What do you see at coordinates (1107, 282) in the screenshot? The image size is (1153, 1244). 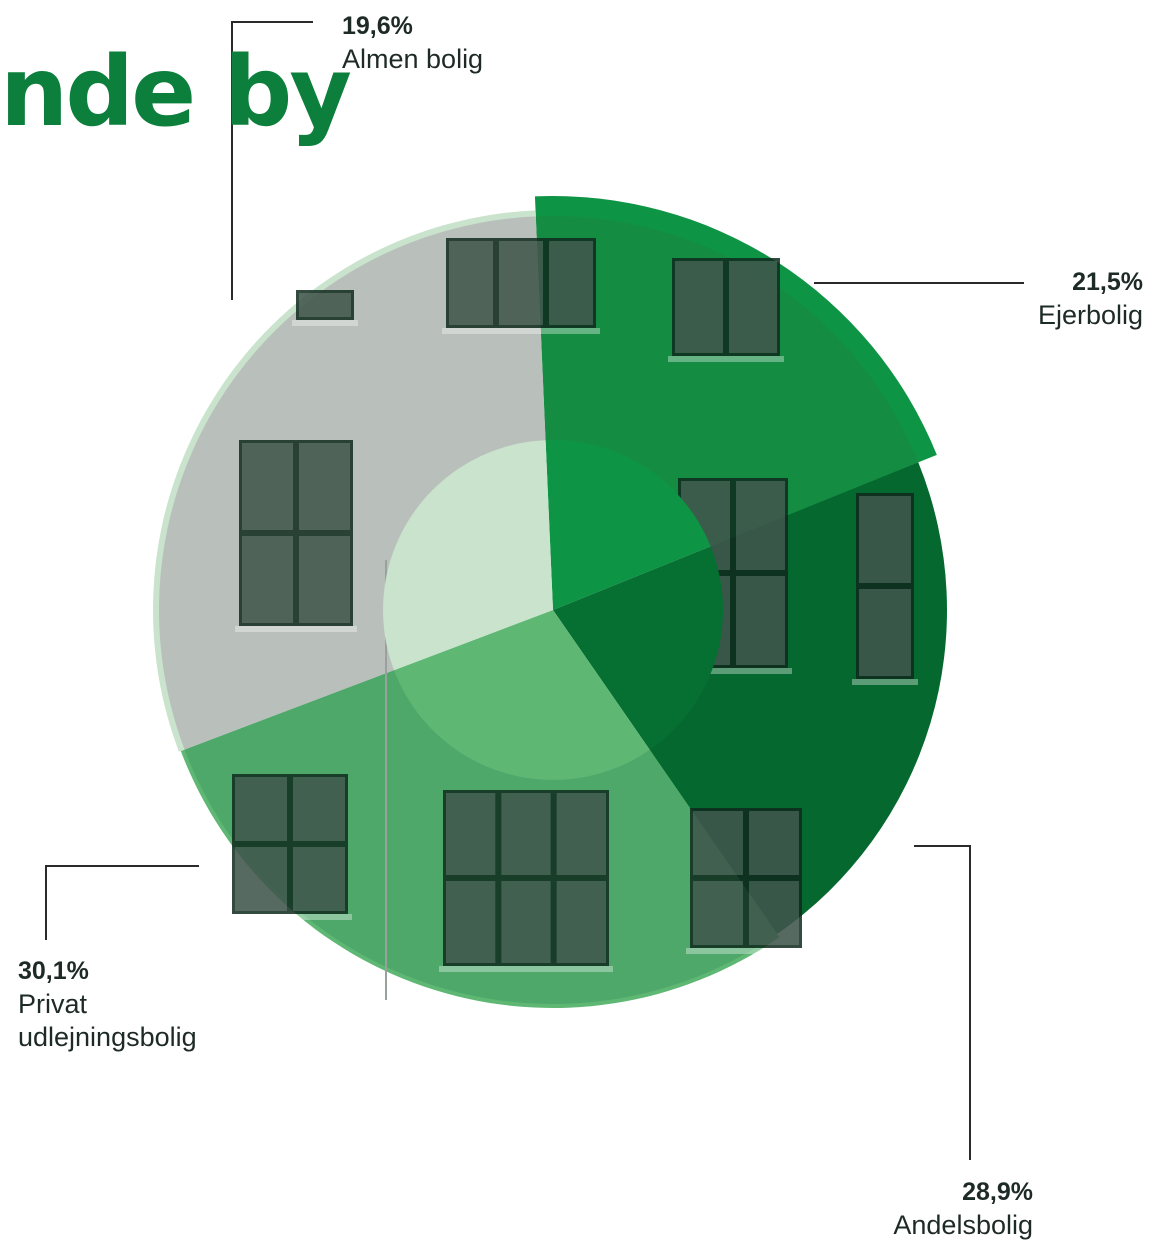 I see `pct-ejerbolig: 21,5%` at bounding box center [1107, 282].